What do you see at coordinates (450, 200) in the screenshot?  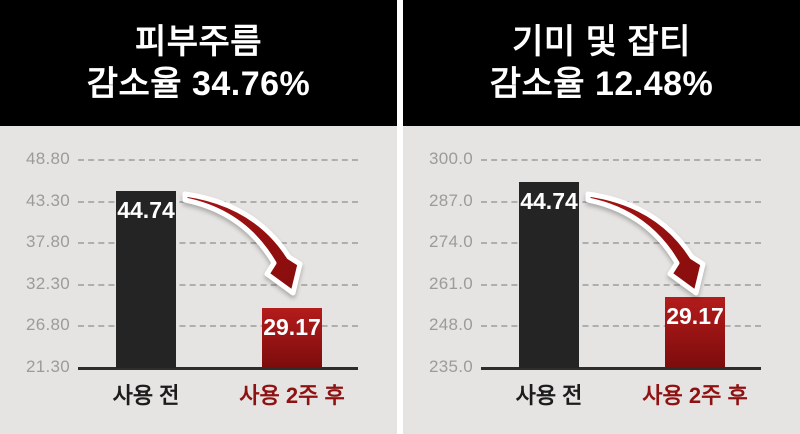 I see `y-axis-tick-label: 287.0` at bounding box center [450, 200].